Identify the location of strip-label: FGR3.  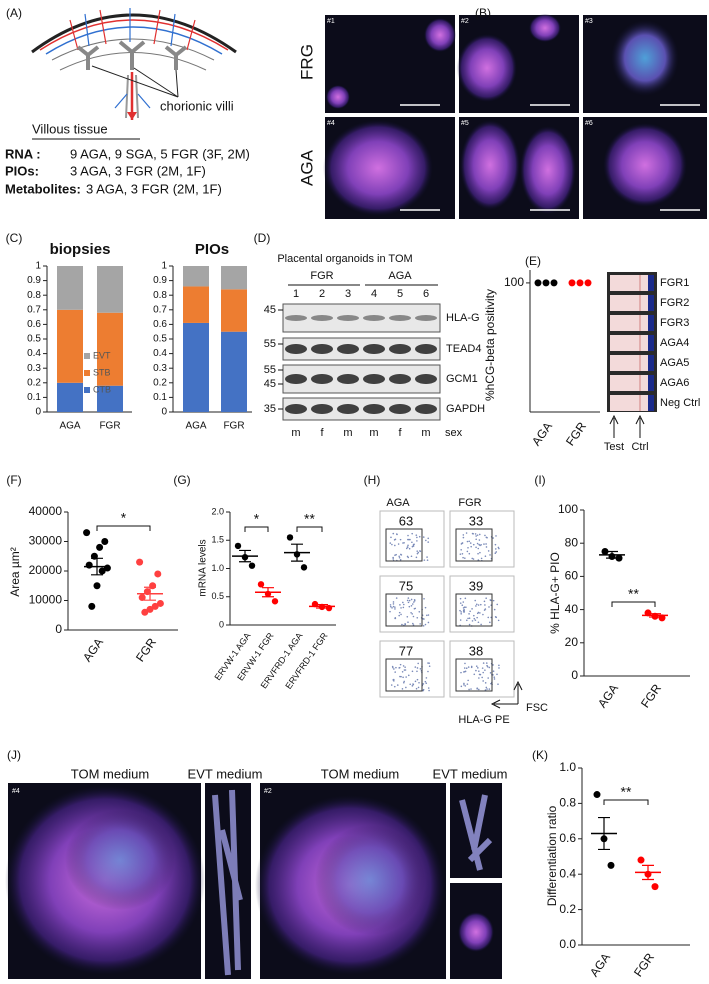
(674, 323).